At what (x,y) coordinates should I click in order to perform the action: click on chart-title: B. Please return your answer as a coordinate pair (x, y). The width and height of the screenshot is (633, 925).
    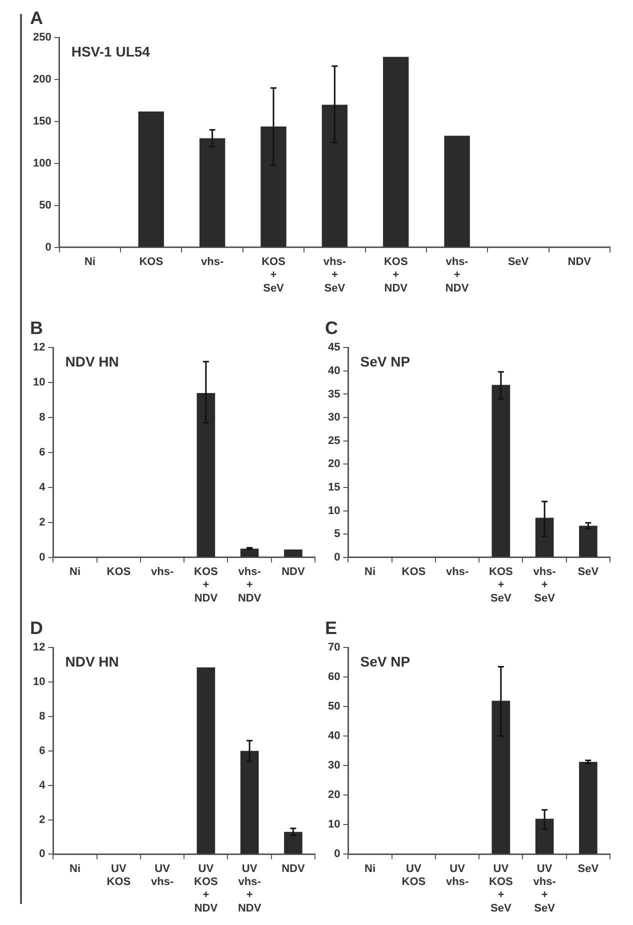
    Looking at the image, I should click on (36, 328).